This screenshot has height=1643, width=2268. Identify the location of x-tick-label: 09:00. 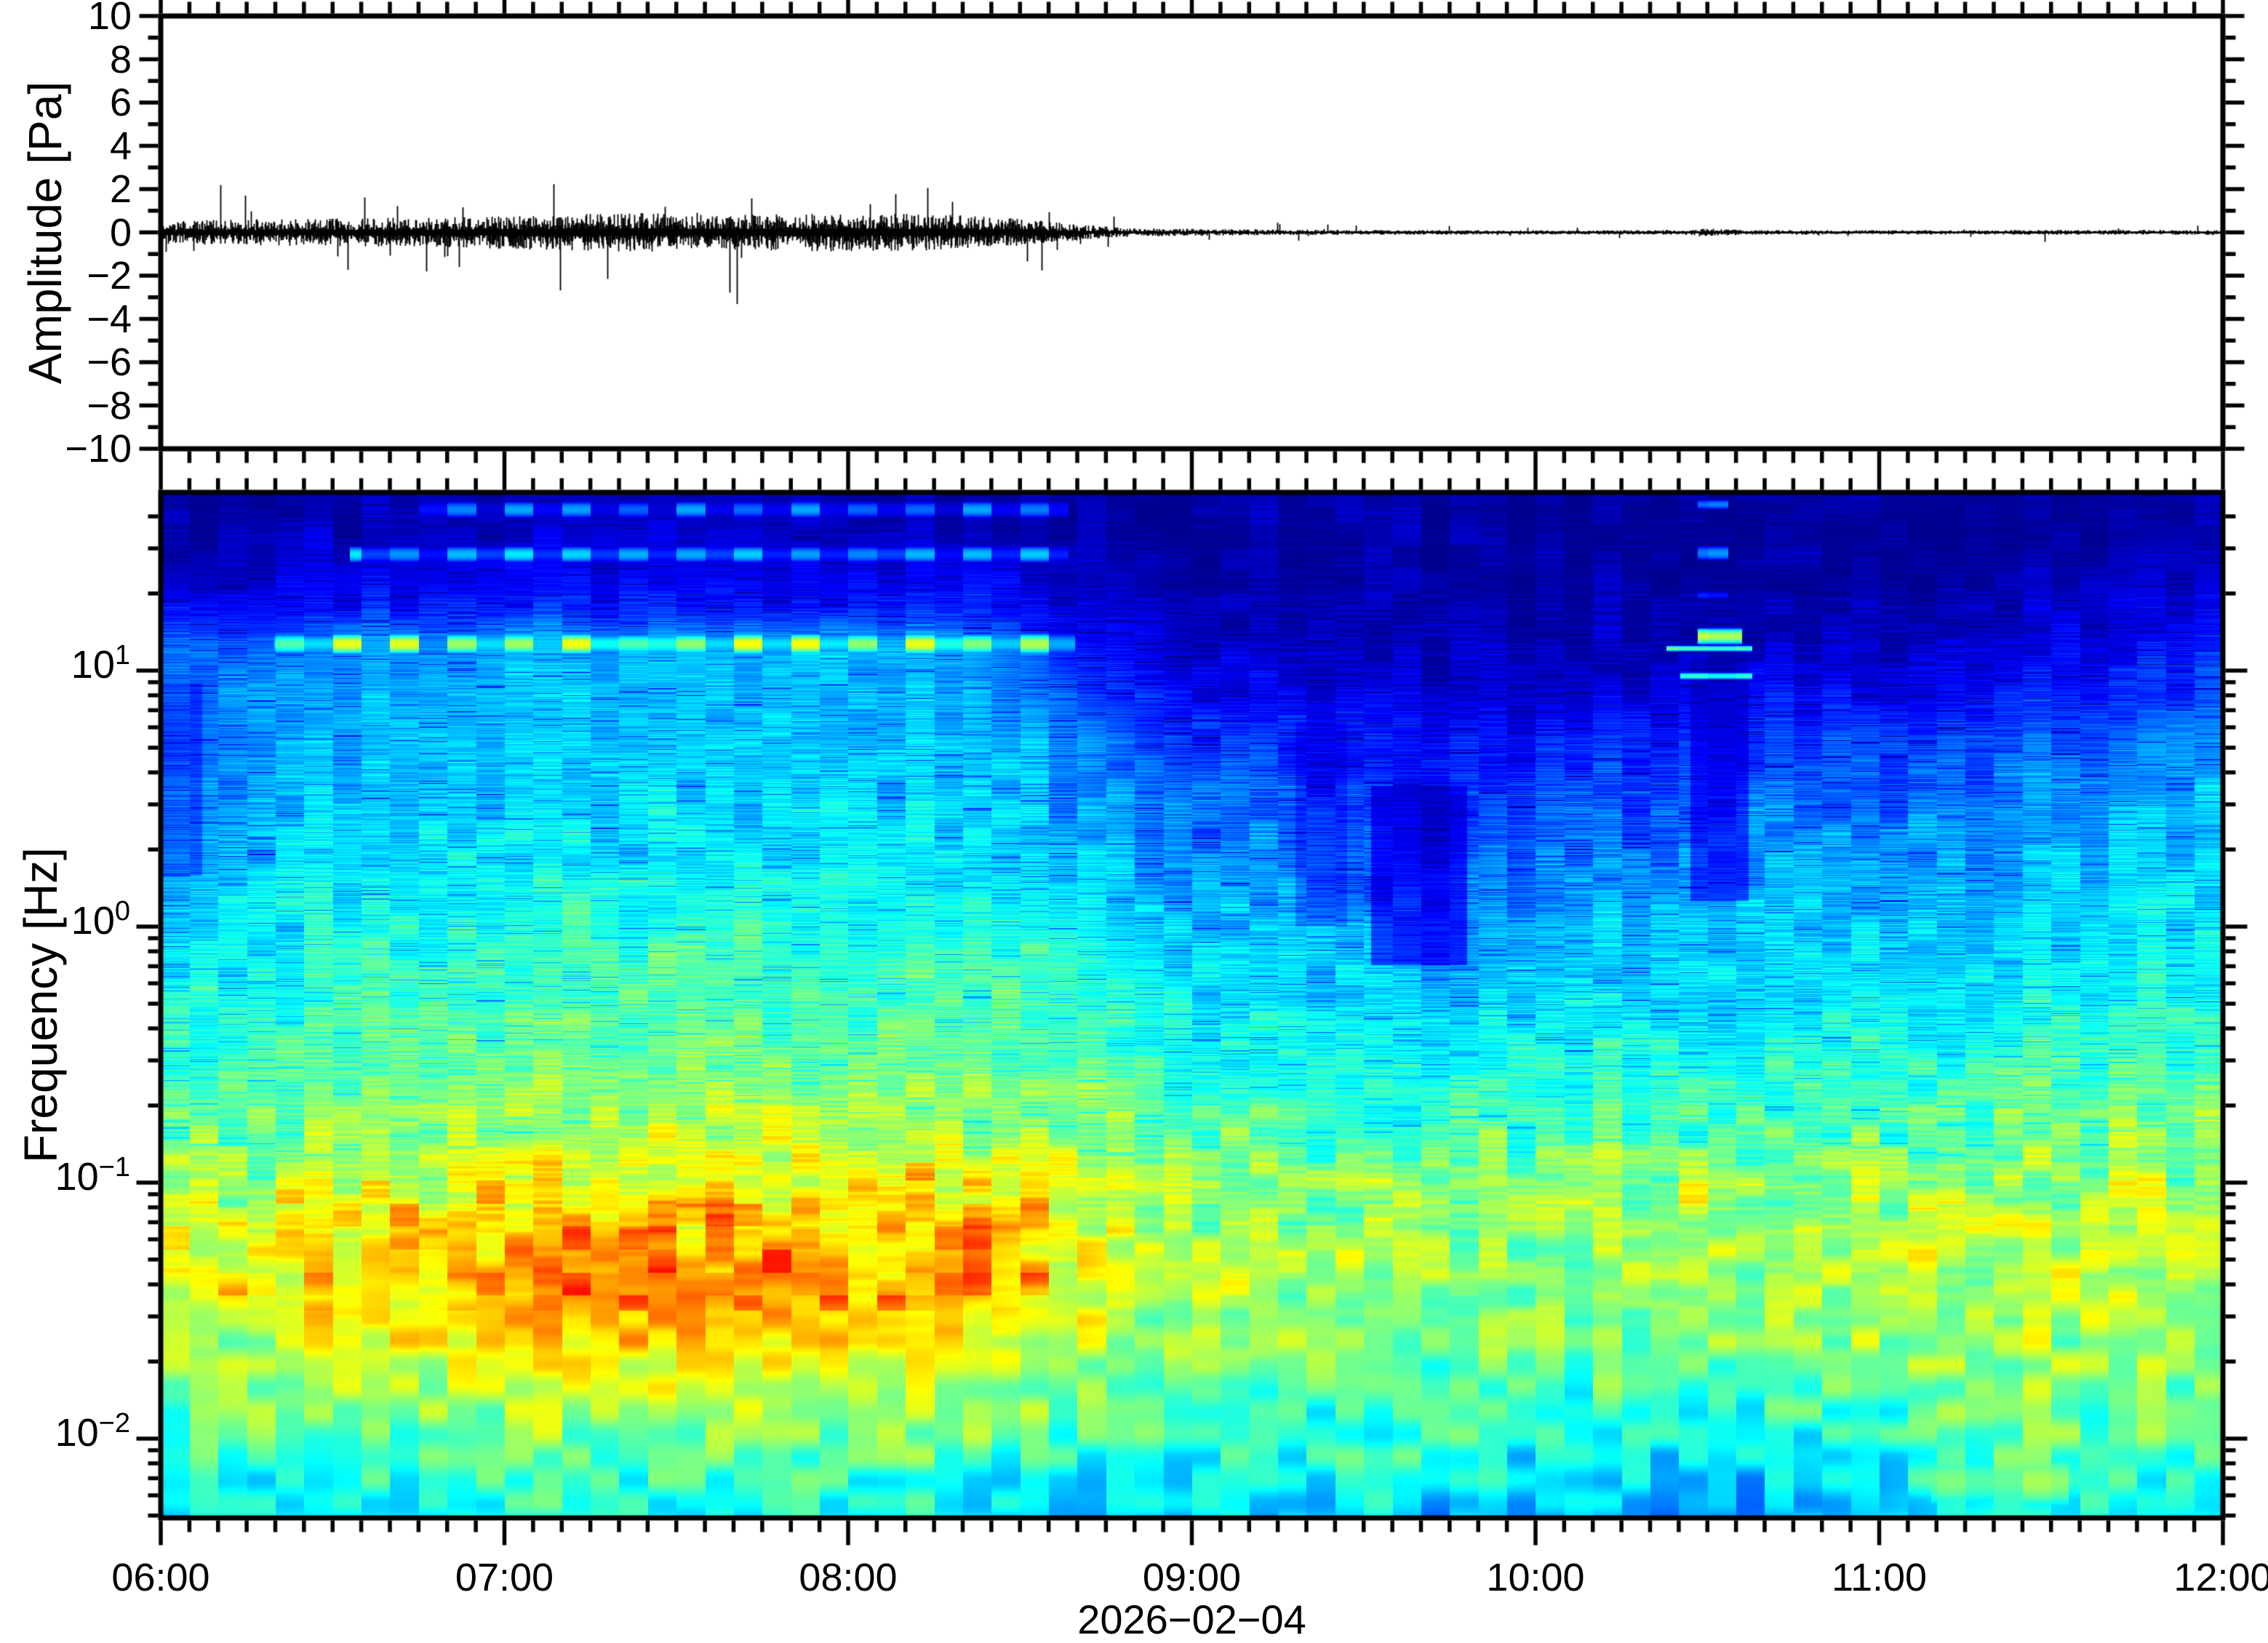
(1192, 1577).